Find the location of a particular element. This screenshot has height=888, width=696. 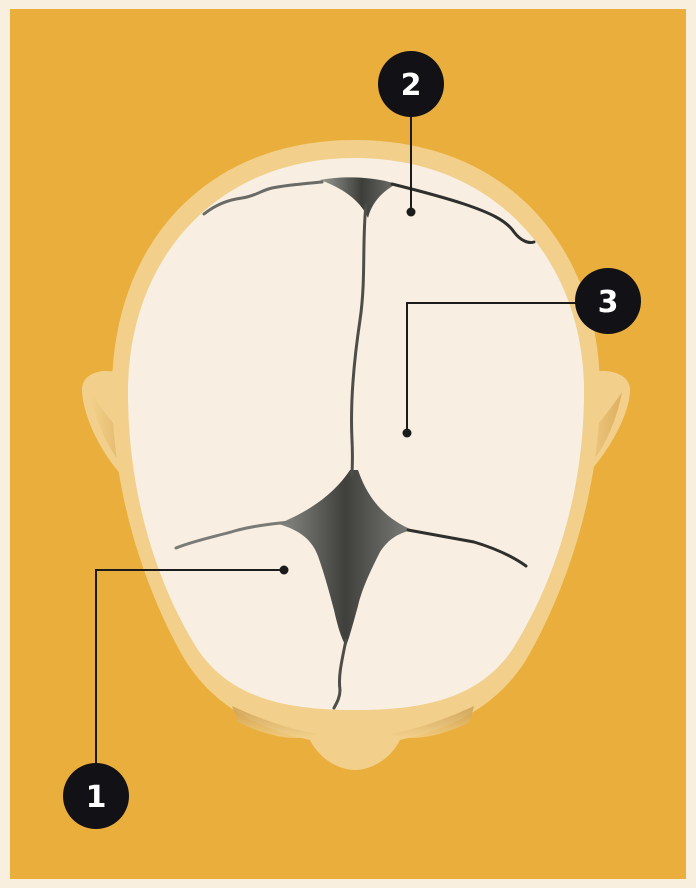

callout-3-badge is located at coordinates (608, 301).